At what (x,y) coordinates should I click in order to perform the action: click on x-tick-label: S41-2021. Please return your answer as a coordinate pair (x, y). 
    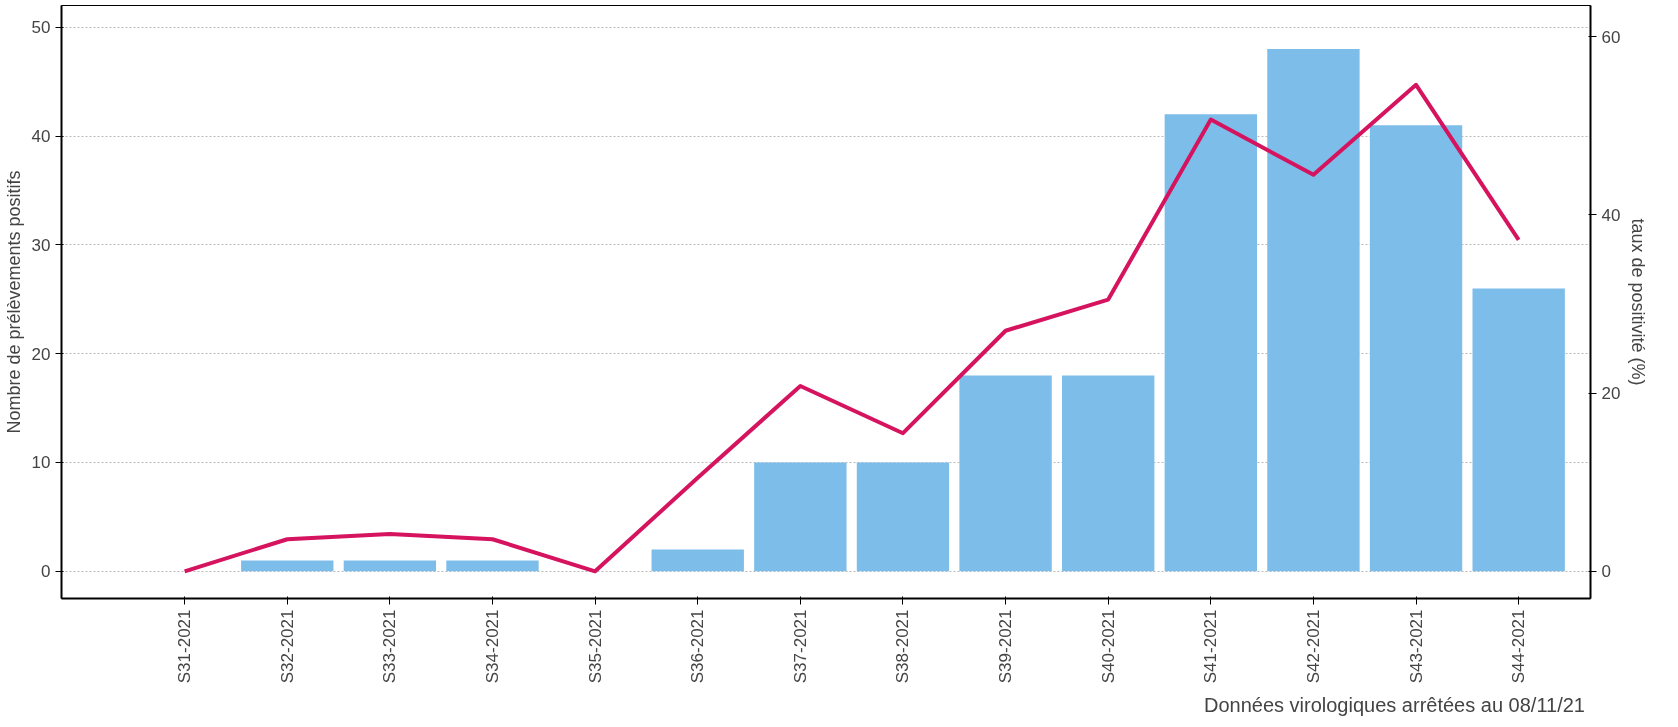
    Looking at the image, I should click on (1211, 646).